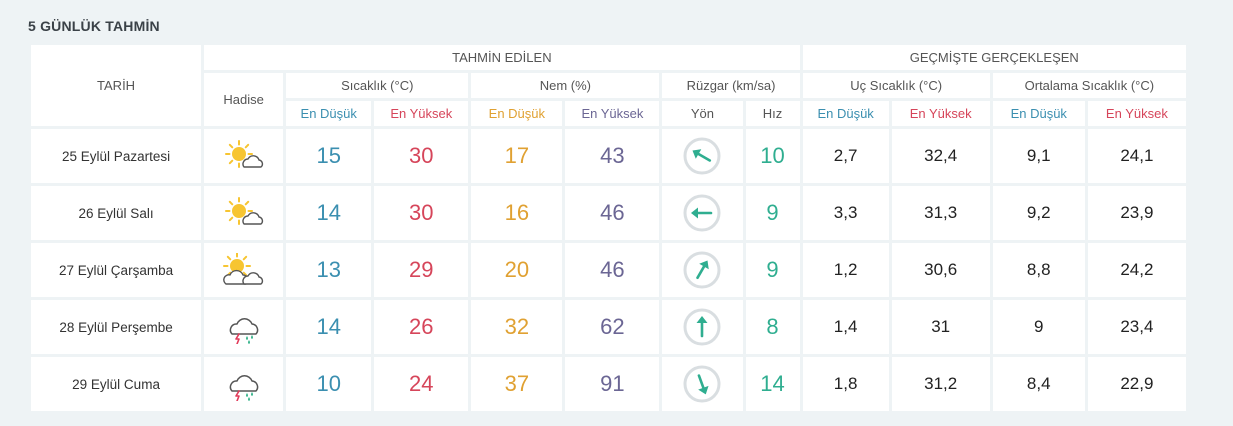 The height and width of the screenshot is (426, 1233). Describe the element at coordinates (1136, 270) in the screenshot. I see `avg-high-cell: 24,2` at that location.